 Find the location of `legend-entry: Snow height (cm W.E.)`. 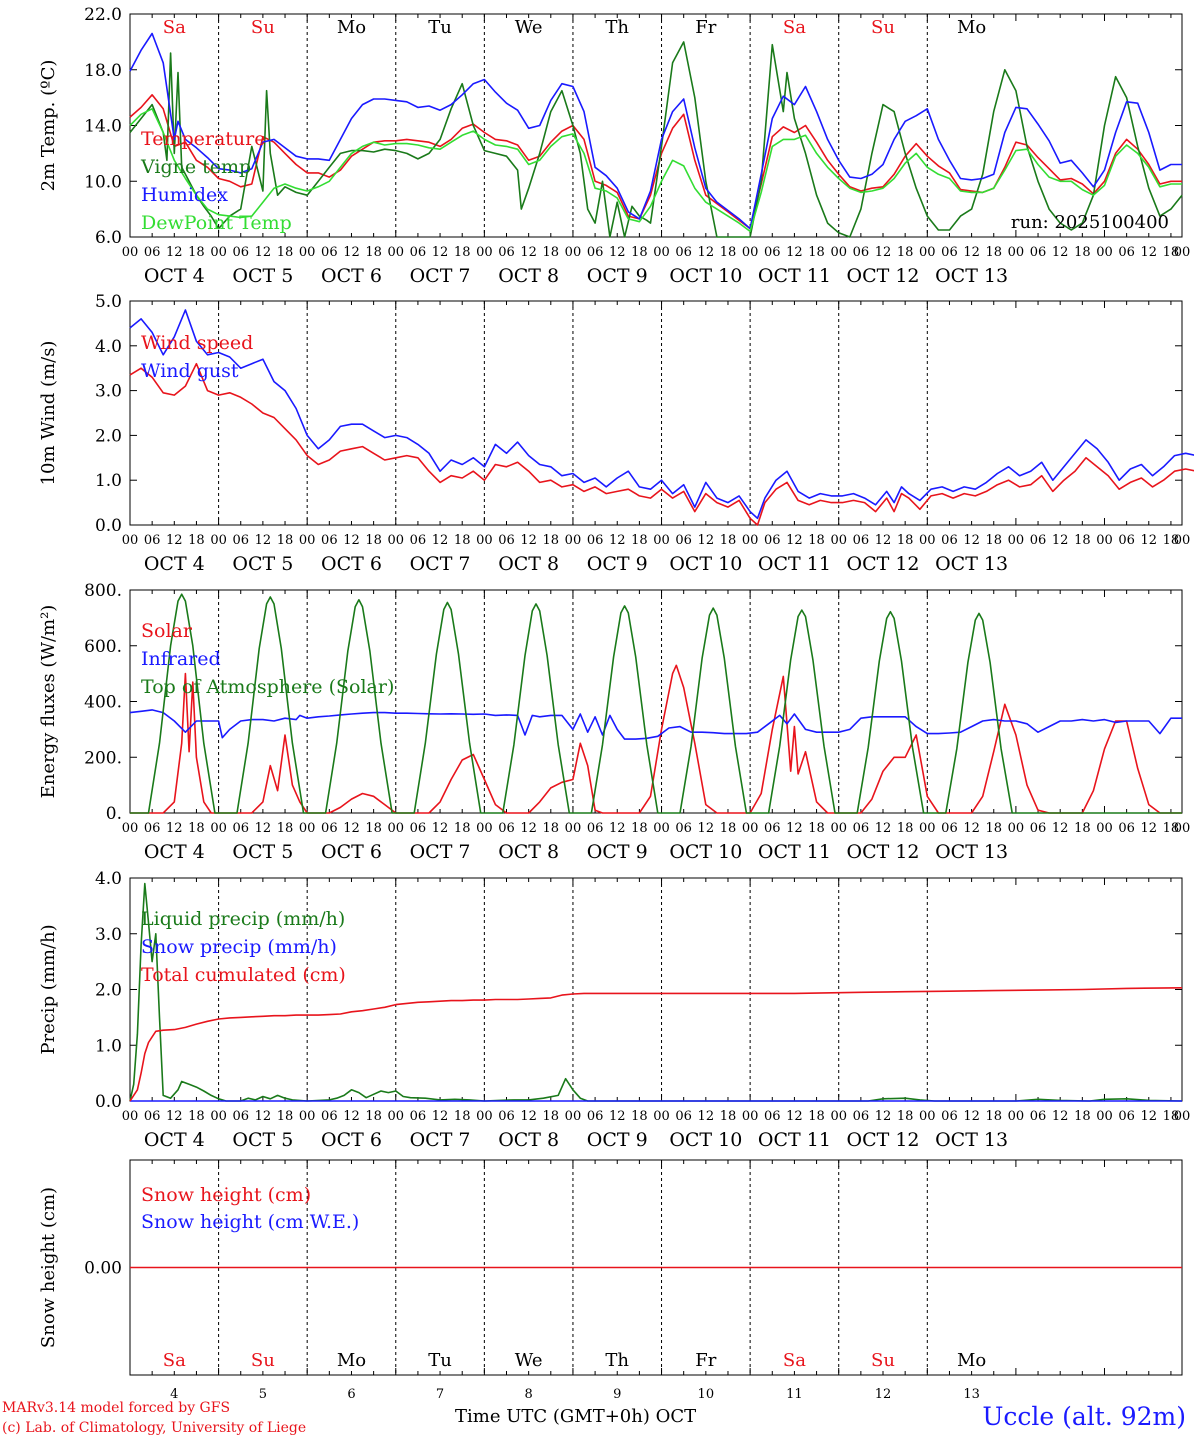

legend-entry: Snow height (cm W.E.) is located at coordinates (250, 1222).